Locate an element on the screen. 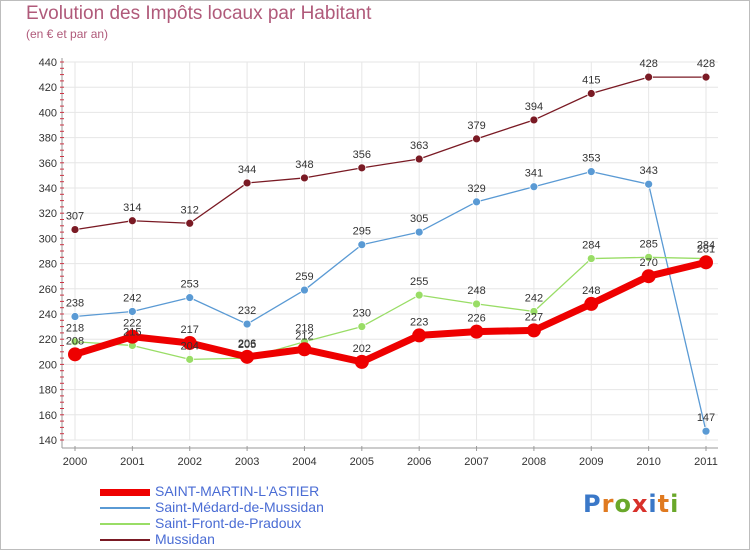  data-label: 312 is located at coordinates (190, 210).